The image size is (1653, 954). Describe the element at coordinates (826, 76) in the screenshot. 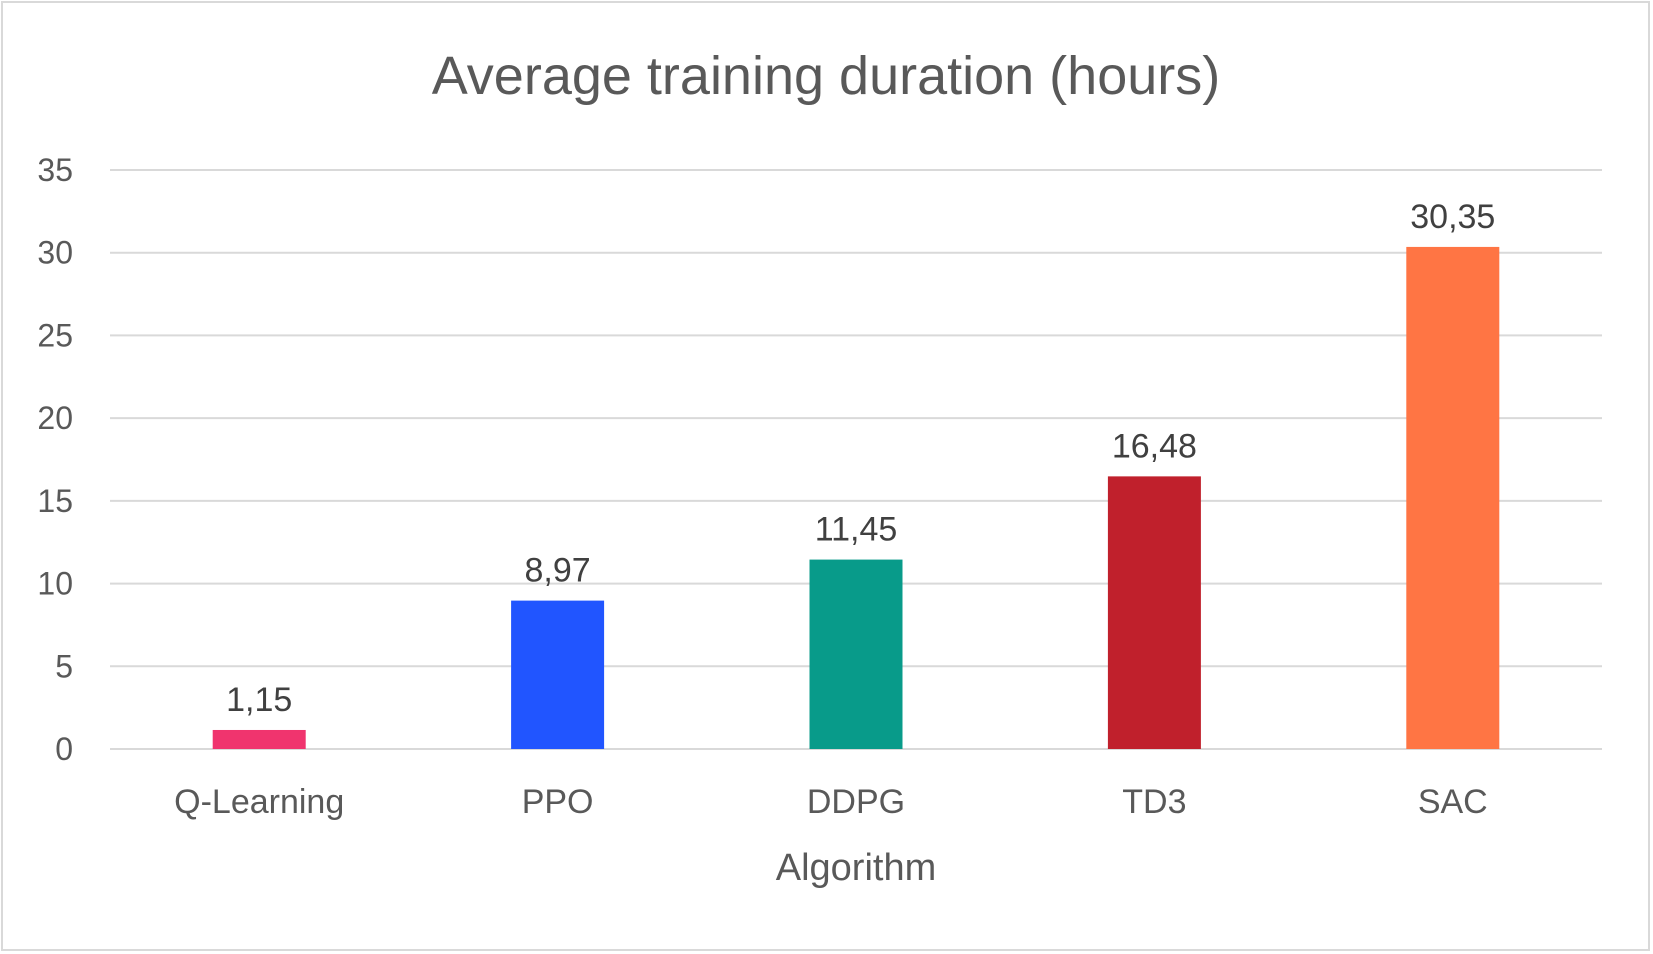

I see `chart-title: Average training duration (hours)` at that location.